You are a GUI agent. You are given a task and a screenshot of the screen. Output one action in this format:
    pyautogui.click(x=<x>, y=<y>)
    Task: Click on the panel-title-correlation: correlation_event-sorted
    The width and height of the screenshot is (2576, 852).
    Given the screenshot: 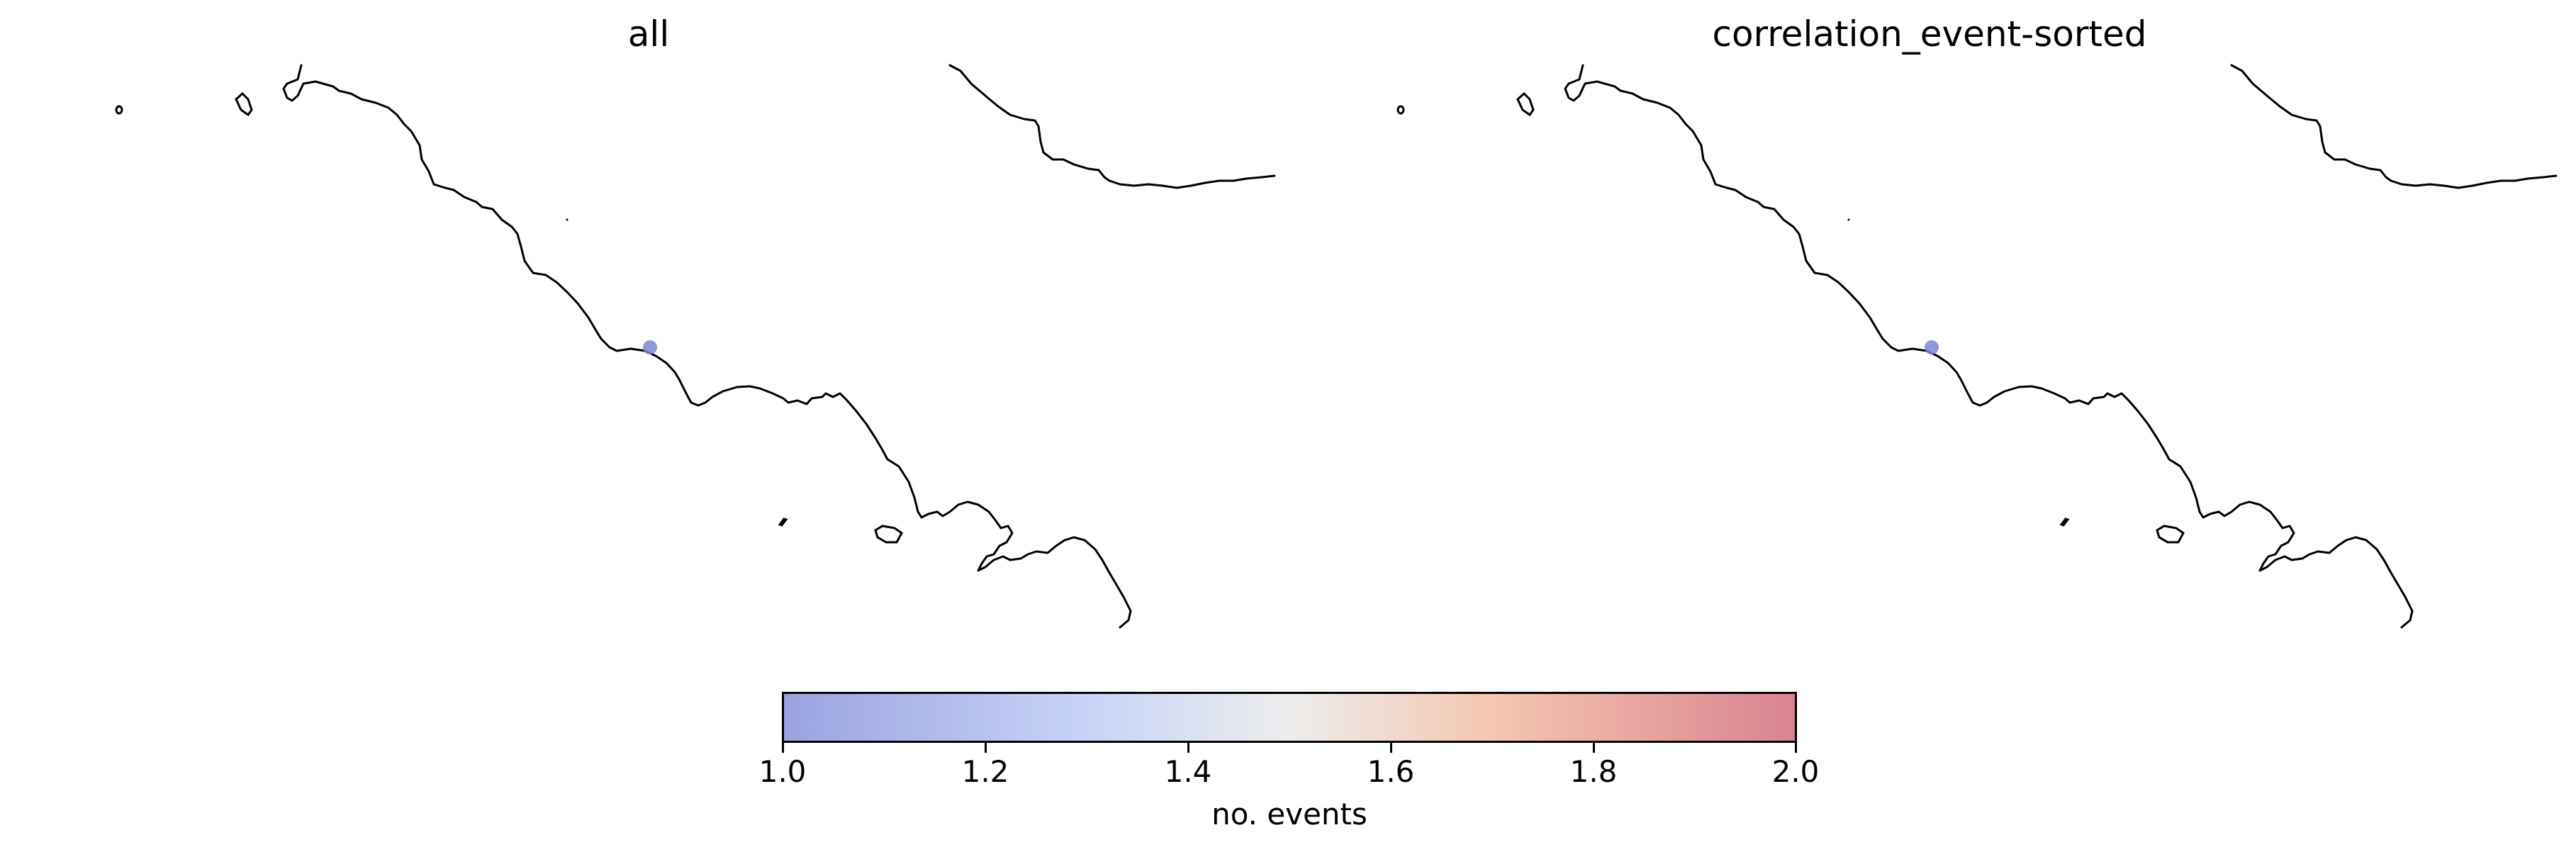 What is the action you would take?
    pyautogui.click(x=1930, y=34)
    